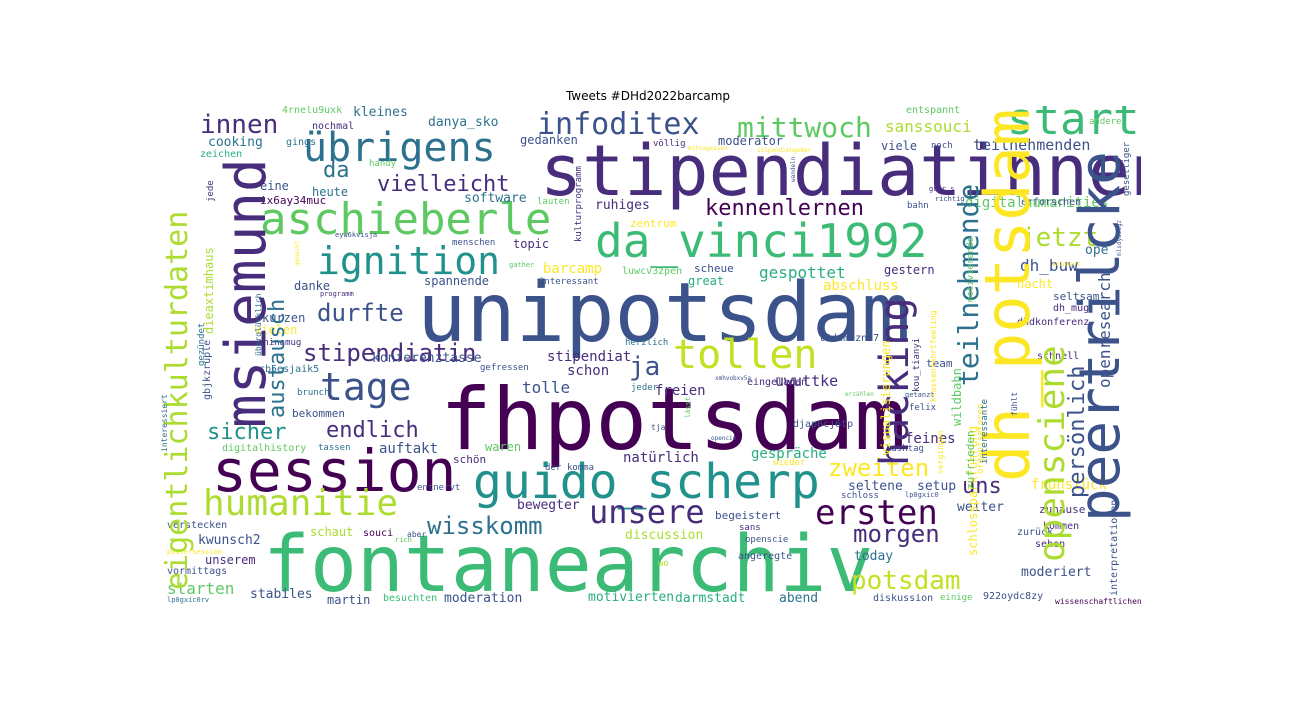 Image resolution: width=1296 pixels, height=720 pixels. What do you see at coordinates (230, 560) in the screenshot?
I see `word-unserem: unserem` at bounding box center [230, 560].